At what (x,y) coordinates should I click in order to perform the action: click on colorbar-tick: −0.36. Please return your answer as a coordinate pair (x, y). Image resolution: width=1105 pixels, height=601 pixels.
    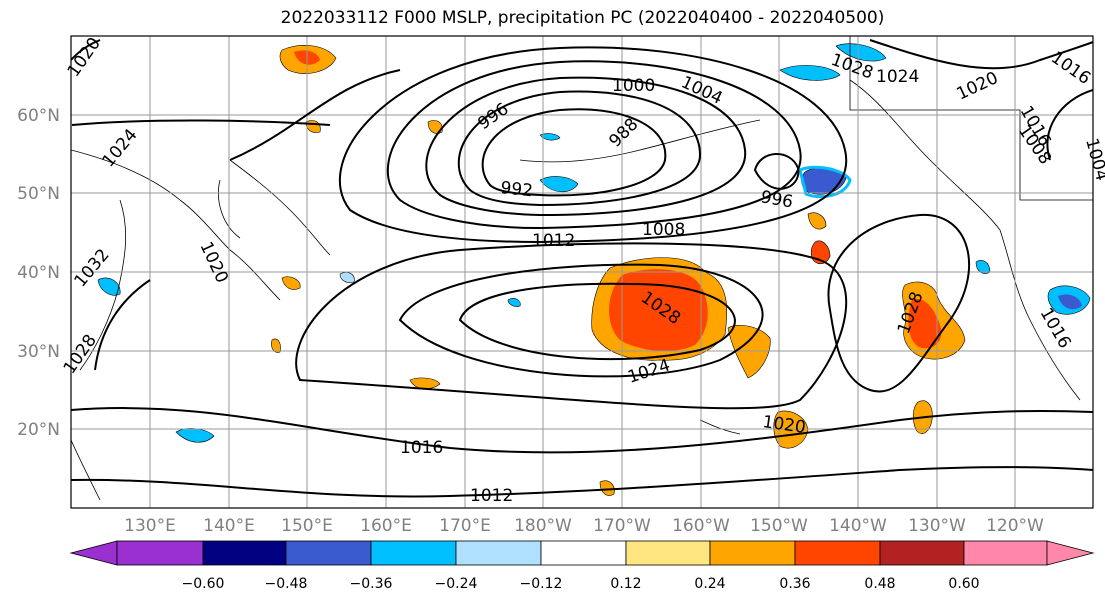
    Looking at the image, I should click on (371, 584).